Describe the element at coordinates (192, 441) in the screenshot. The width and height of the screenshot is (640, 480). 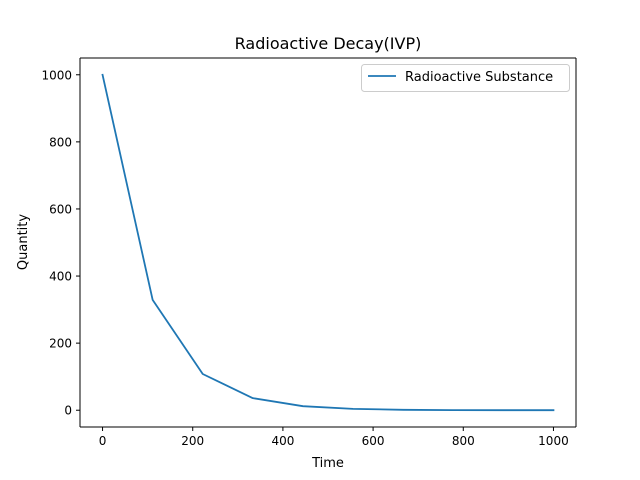
I see `x-tick-label: 200` at that location.